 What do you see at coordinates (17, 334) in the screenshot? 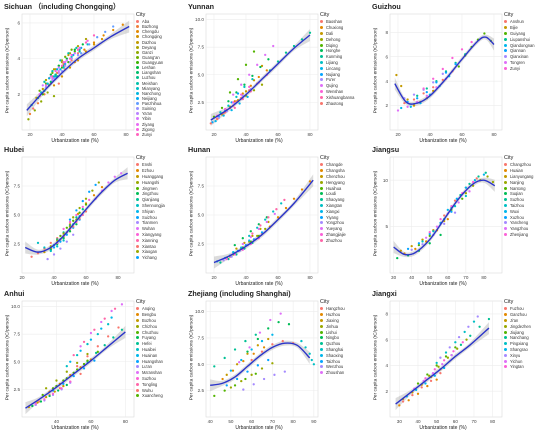
I see `y-tick-label: 7.5` at bounding box center [17, 334].